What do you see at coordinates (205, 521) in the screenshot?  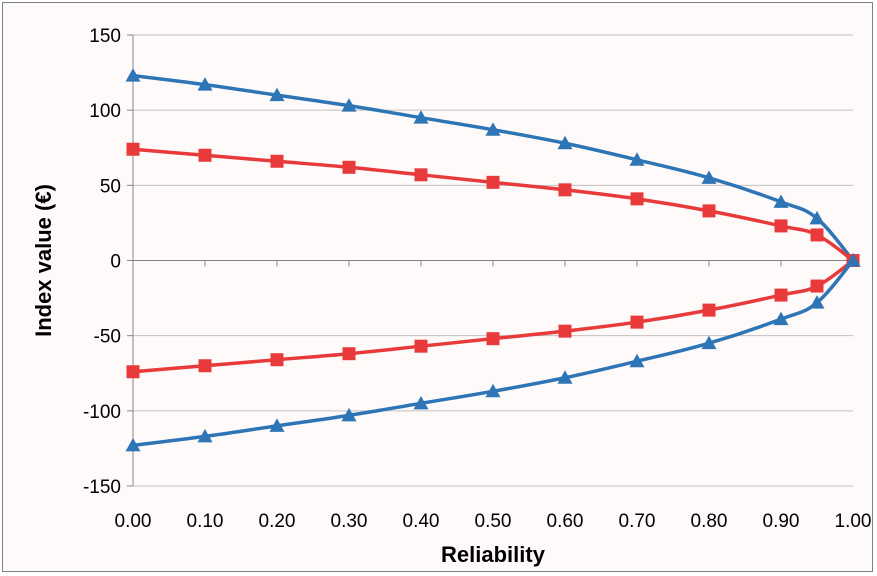 I see `x-tick-label: 0.10` at bounding box center [205, 521].